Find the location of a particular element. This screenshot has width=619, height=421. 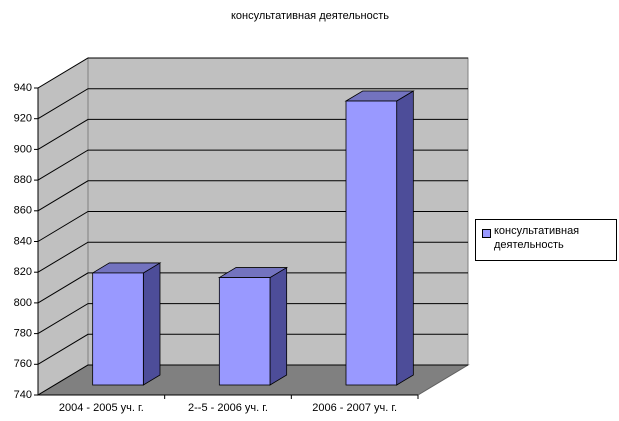

chart-title: консультативная деятельность is located at coordinates (310, 16).